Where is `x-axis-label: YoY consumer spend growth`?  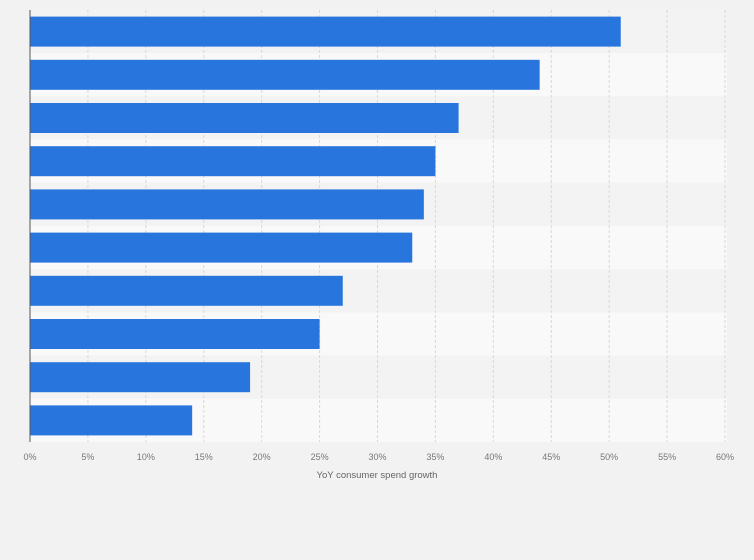 x-axis-label: YoY consumer spend growth is located at coordinates (377, 475).